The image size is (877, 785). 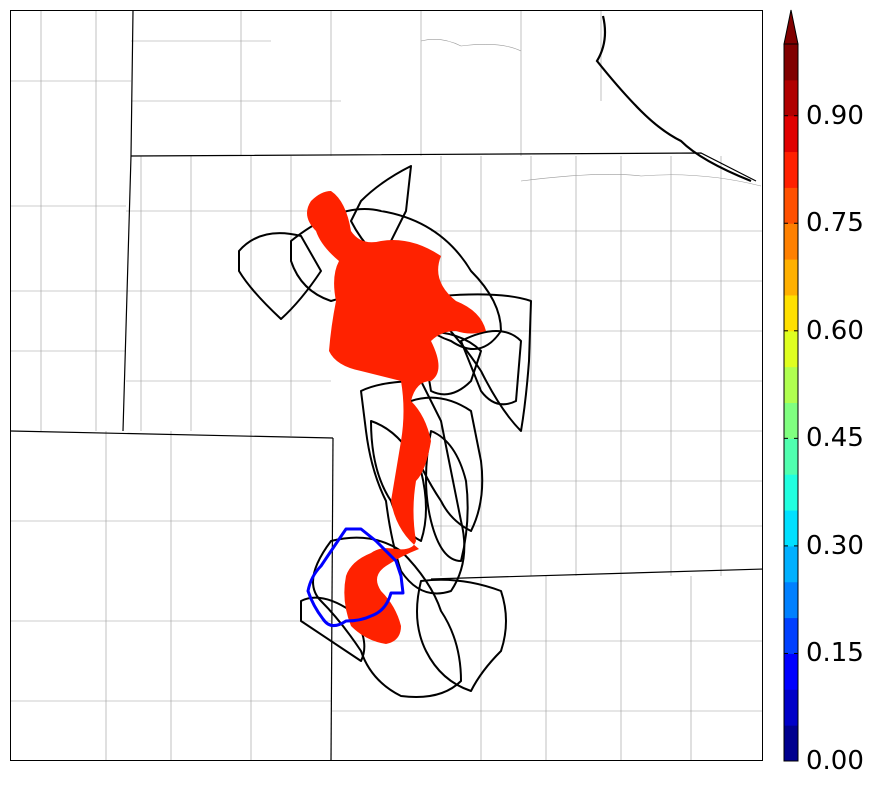 What do you see at coordinates (791, 27) in the screenshot?
I see `colorbar-extend-arrow` at bounding box center [791, 27].